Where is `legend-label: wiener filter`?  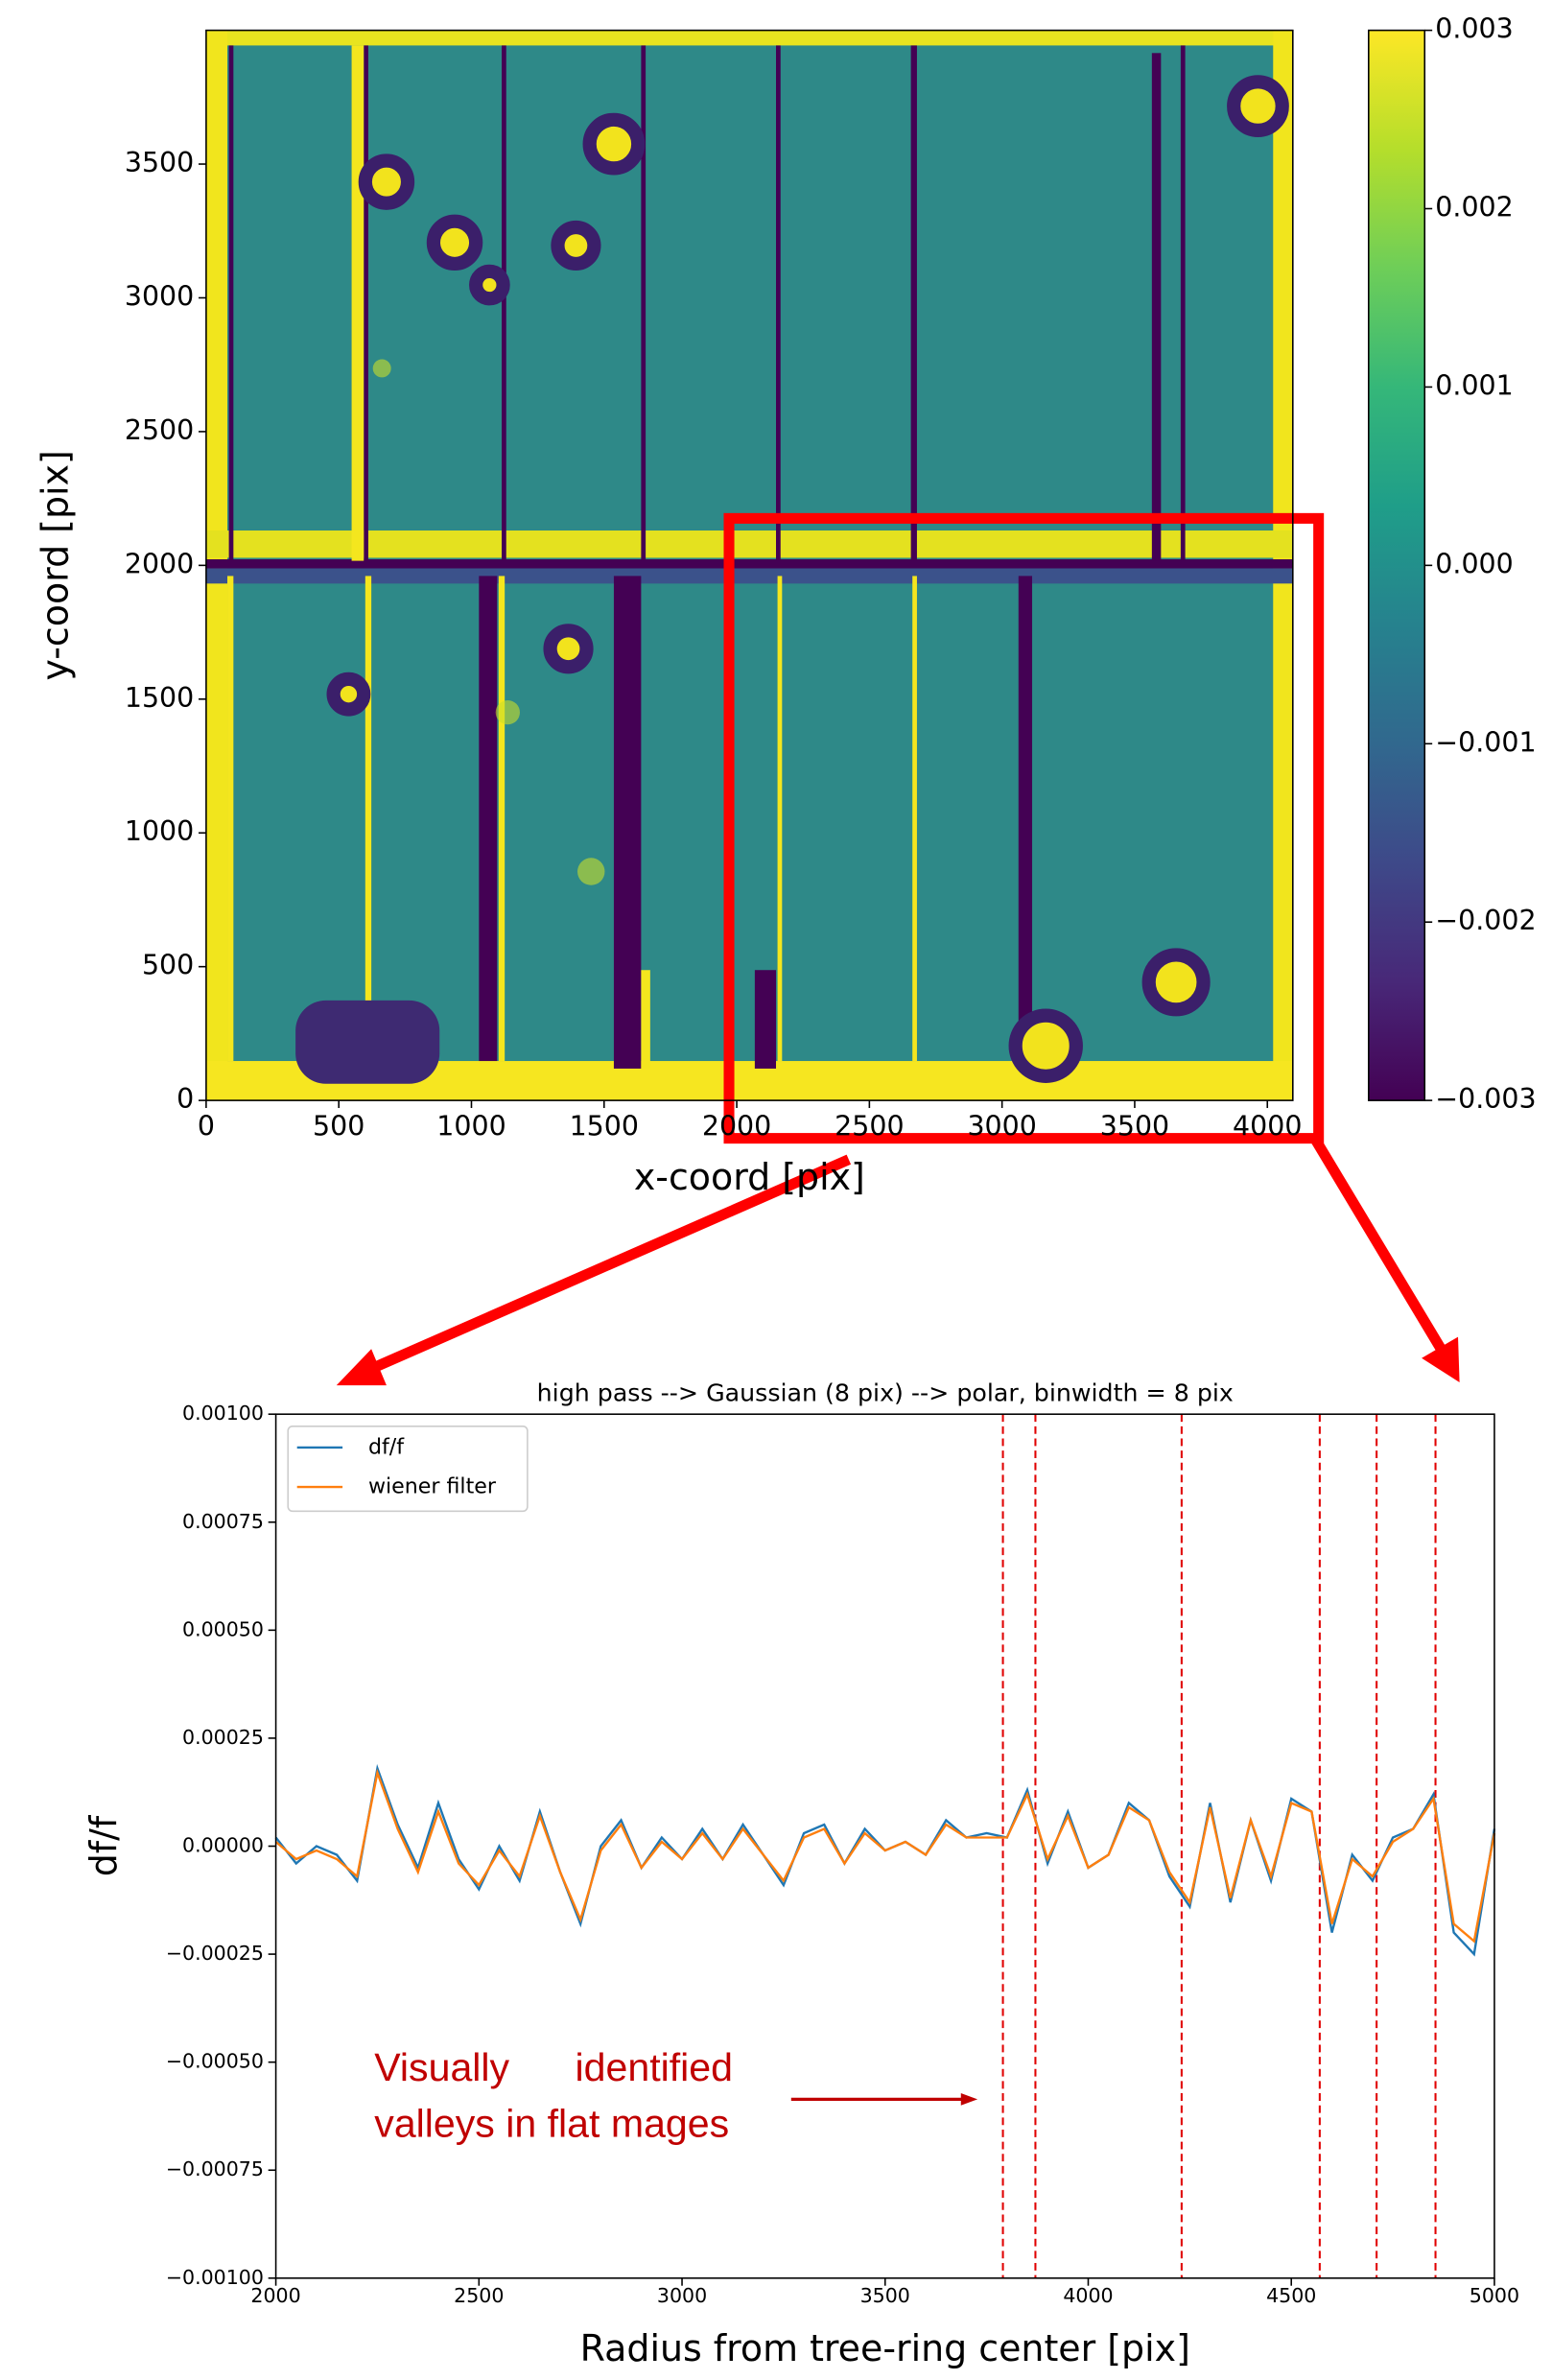 legend-label: wiener filter is located at coordinates (433, 1487).